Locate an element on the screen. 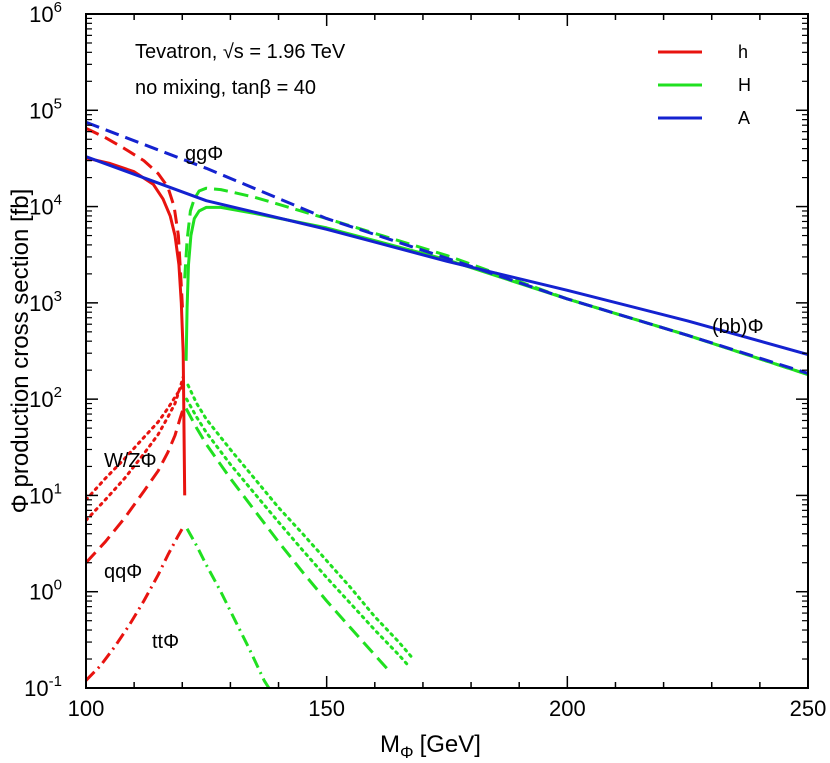 The image size is (830, 763). info-line-2: no mixing, tanβ = 40 is located at coordinates (225, 88).